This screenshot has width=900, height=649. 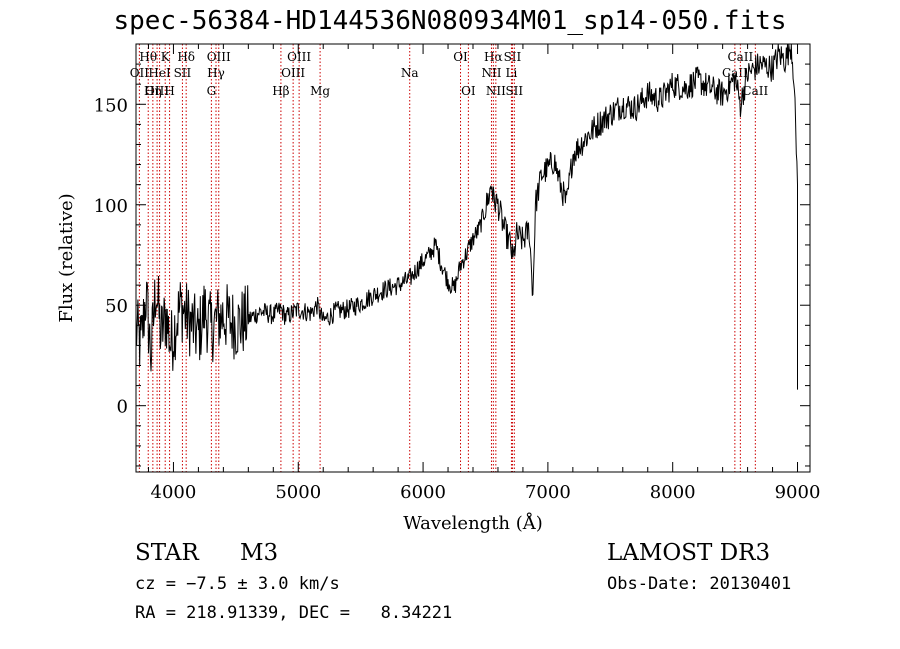 What do you see at coordinates (673, 492) in the screenshot?
I see `x-tick-label-8000: 8000` at bounding box center [673, 492].